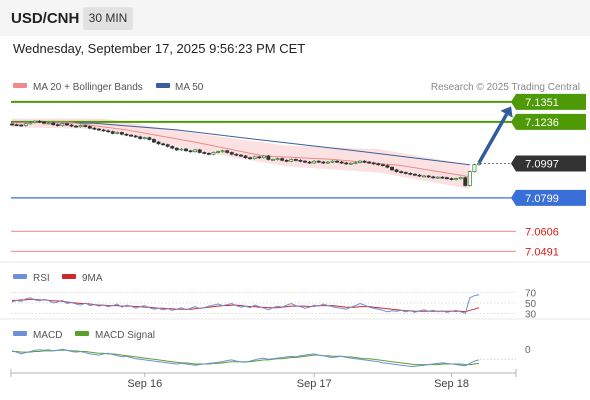  Describe the element at coordinates (45, 18) in the screenshot. I see `symbol-title: USD/CNH` at that location.